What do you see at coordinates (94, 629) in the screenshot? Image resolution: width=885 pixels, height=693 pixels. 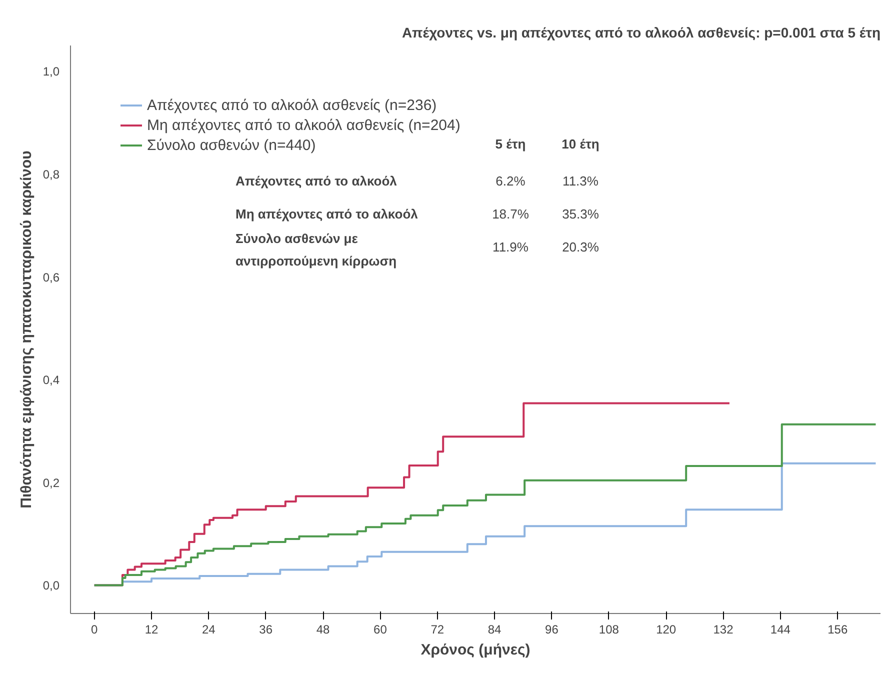 I see `x-tick-label: 0` at bounding box center [94, 629].